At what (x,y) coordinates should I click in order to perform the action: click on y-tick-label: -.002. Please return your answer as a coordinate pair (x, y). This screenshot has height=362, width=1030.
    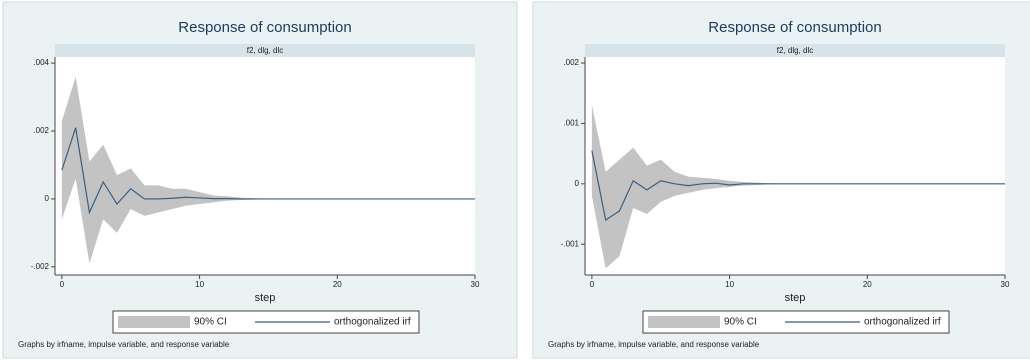
    Looking at the image, I should click on (40, 266).